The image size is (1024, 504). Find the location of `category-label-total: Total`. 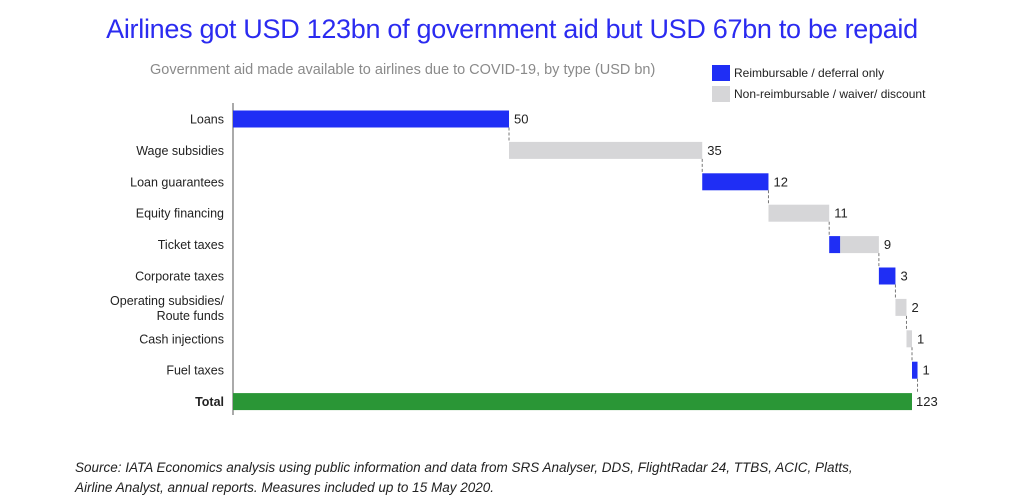

category-label-total: Total is located at coordinates (209, 402).